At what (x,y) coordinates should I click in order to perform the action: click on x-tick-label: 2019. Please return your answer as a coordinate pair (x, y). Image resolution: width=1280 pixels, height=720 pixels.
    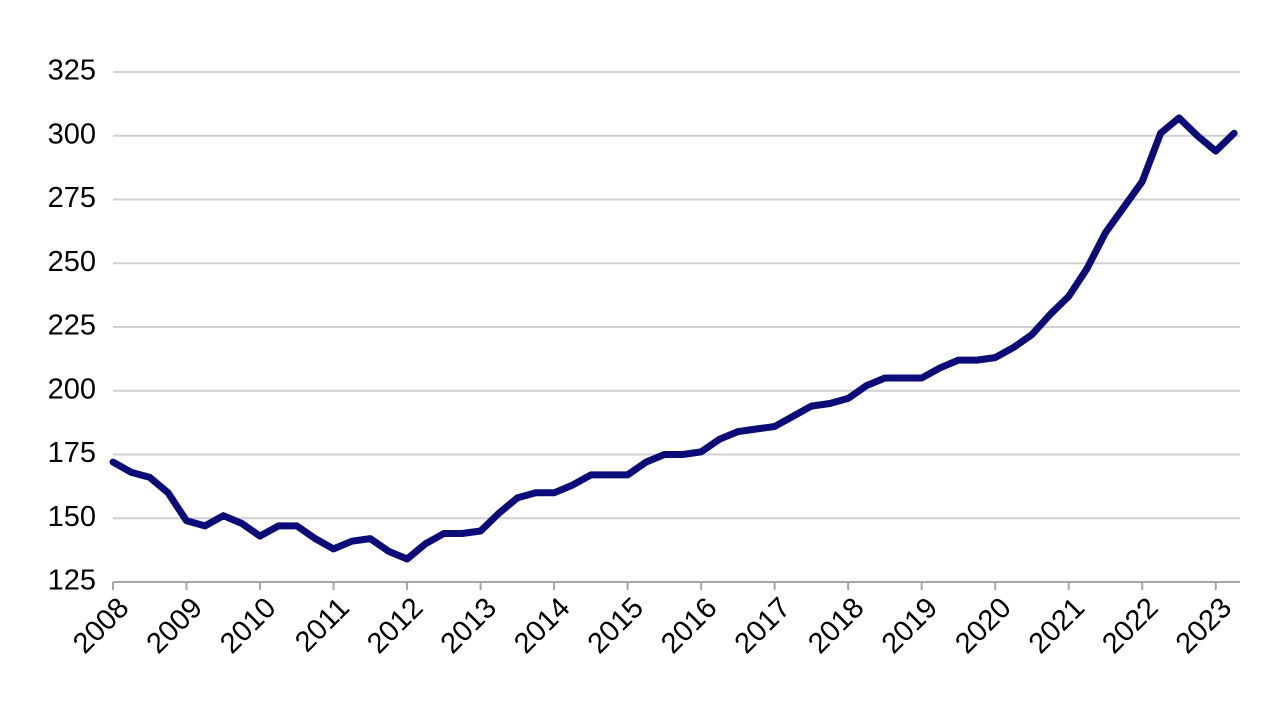
    Looking at the image, I should click on (910, 626).